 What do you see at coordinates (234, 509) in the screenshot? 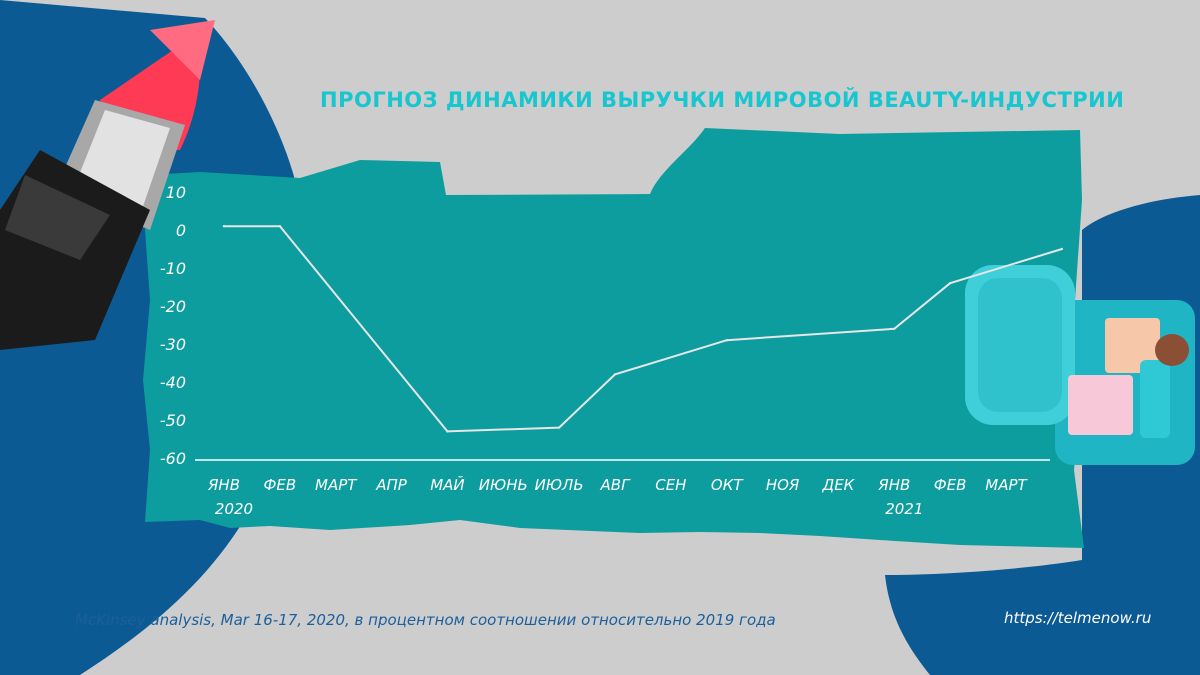
I see `year-label: 2020` at bounding box center [234, 509].